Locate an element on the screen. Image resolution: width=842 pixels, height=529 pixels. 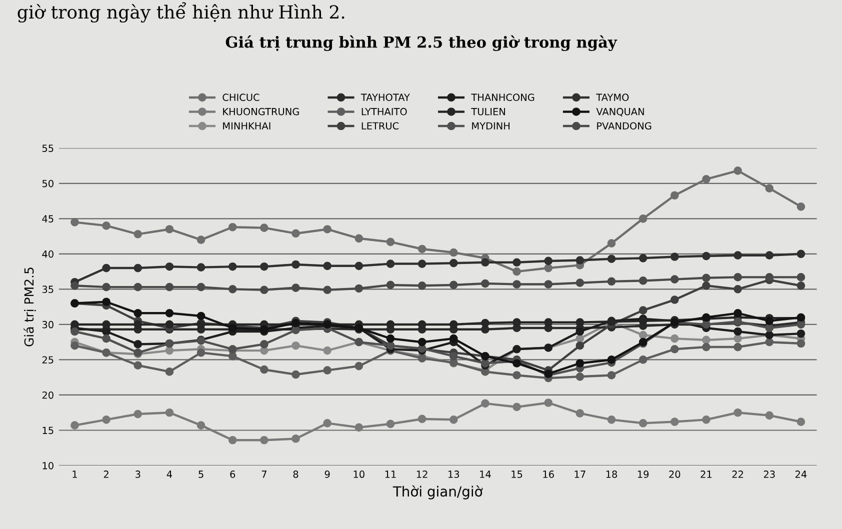
y-tick-label: 45 is located at coordinates (48, 218).